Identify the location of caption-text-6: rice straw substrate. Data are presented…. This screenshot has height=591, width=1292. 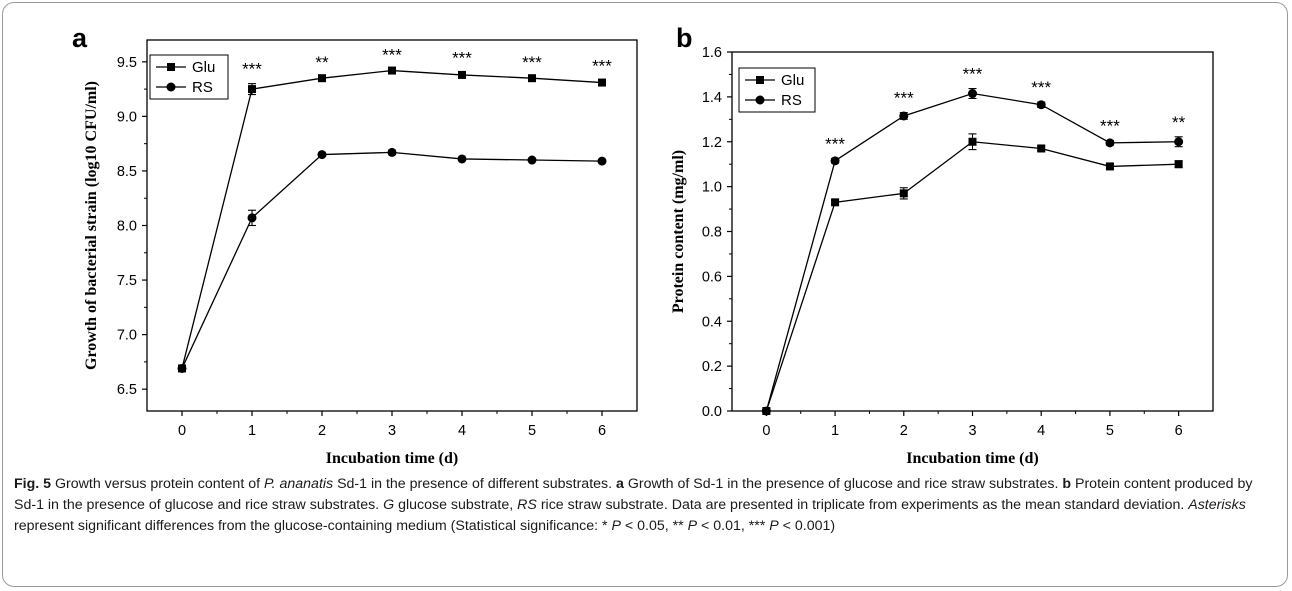
(862, 505).